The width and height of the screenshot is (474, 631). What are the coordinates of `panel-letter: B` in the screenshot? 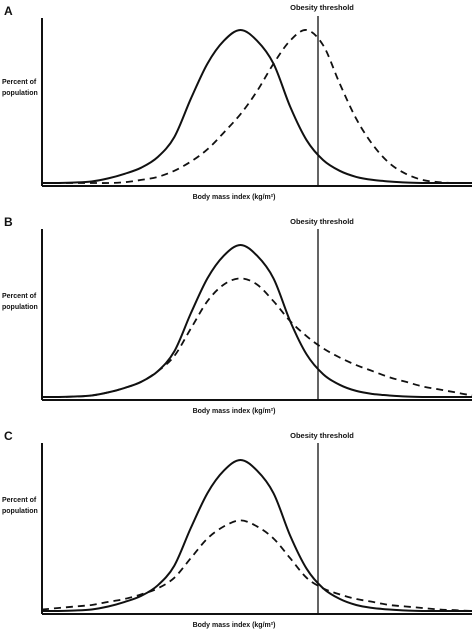 It's located at (8, 222).